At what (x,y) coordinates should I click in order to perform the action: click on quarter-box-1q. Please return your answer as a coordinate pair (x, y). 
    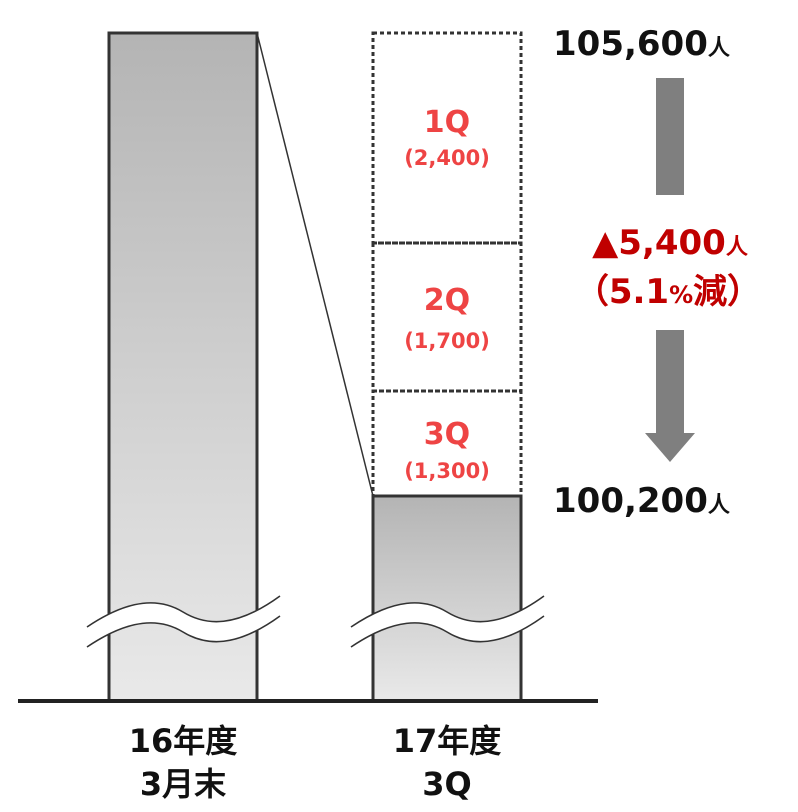
    Looking at the image, I should click on (447, 138).